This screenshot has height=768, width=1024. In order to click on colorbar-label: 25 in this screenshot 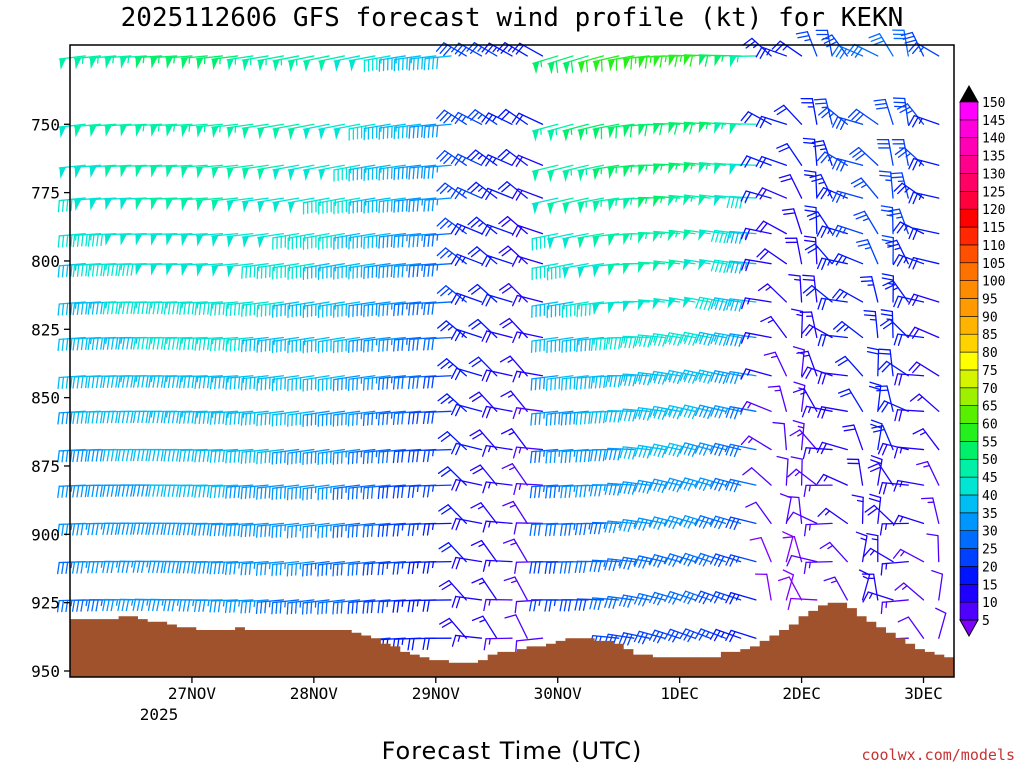, I will do `click(990, 550)`.